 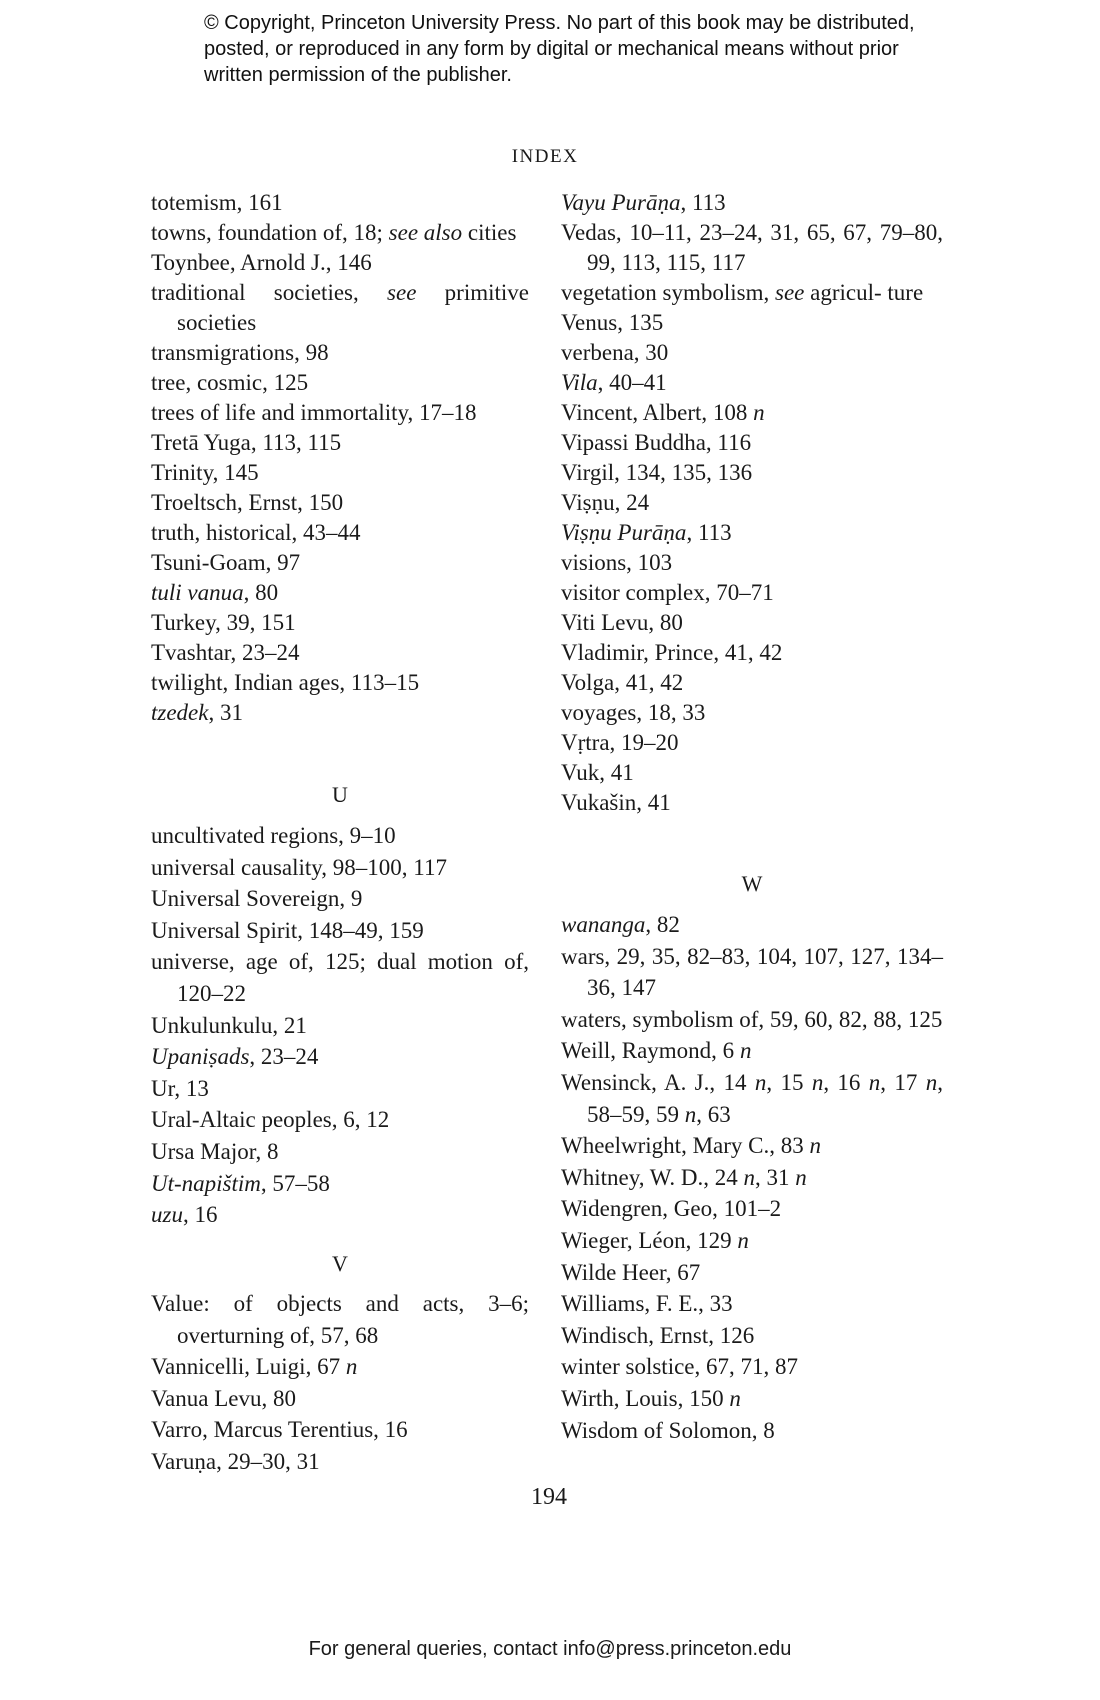 I want to click on entry-text: uncultivated regions, 9–10, so click(x=273, y=835).